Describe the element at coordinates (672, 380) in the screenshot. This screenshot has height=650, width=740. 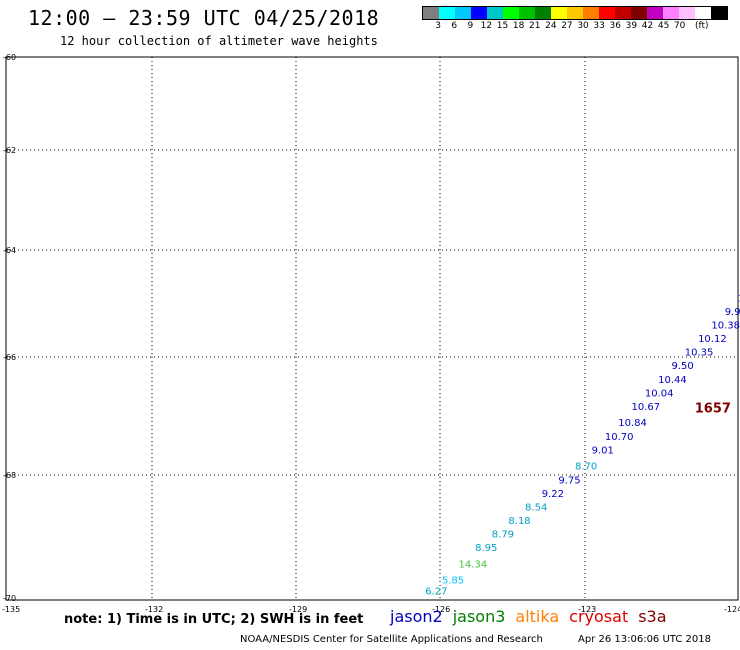
I see `wave-height-label: 10.44` at that location.